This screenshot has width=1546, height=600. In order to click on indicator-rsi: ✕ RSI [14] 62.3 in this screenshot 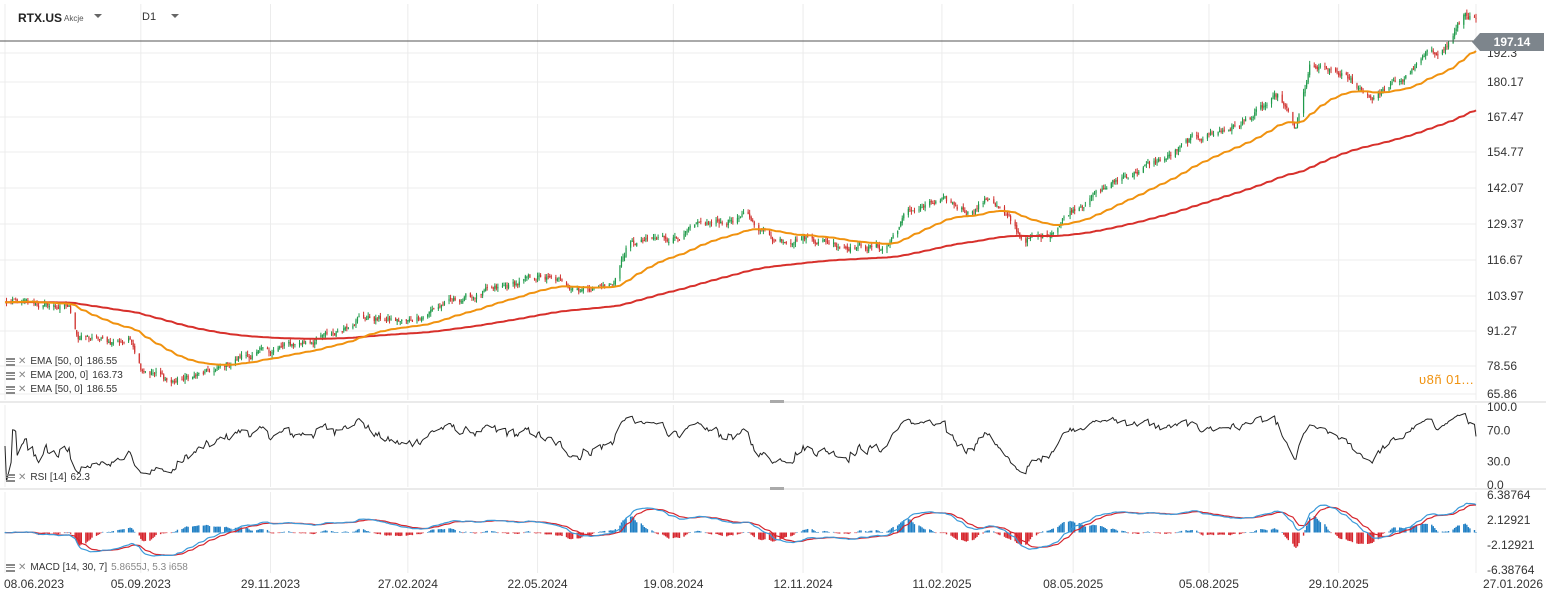, I will do `click(48, 477)`.